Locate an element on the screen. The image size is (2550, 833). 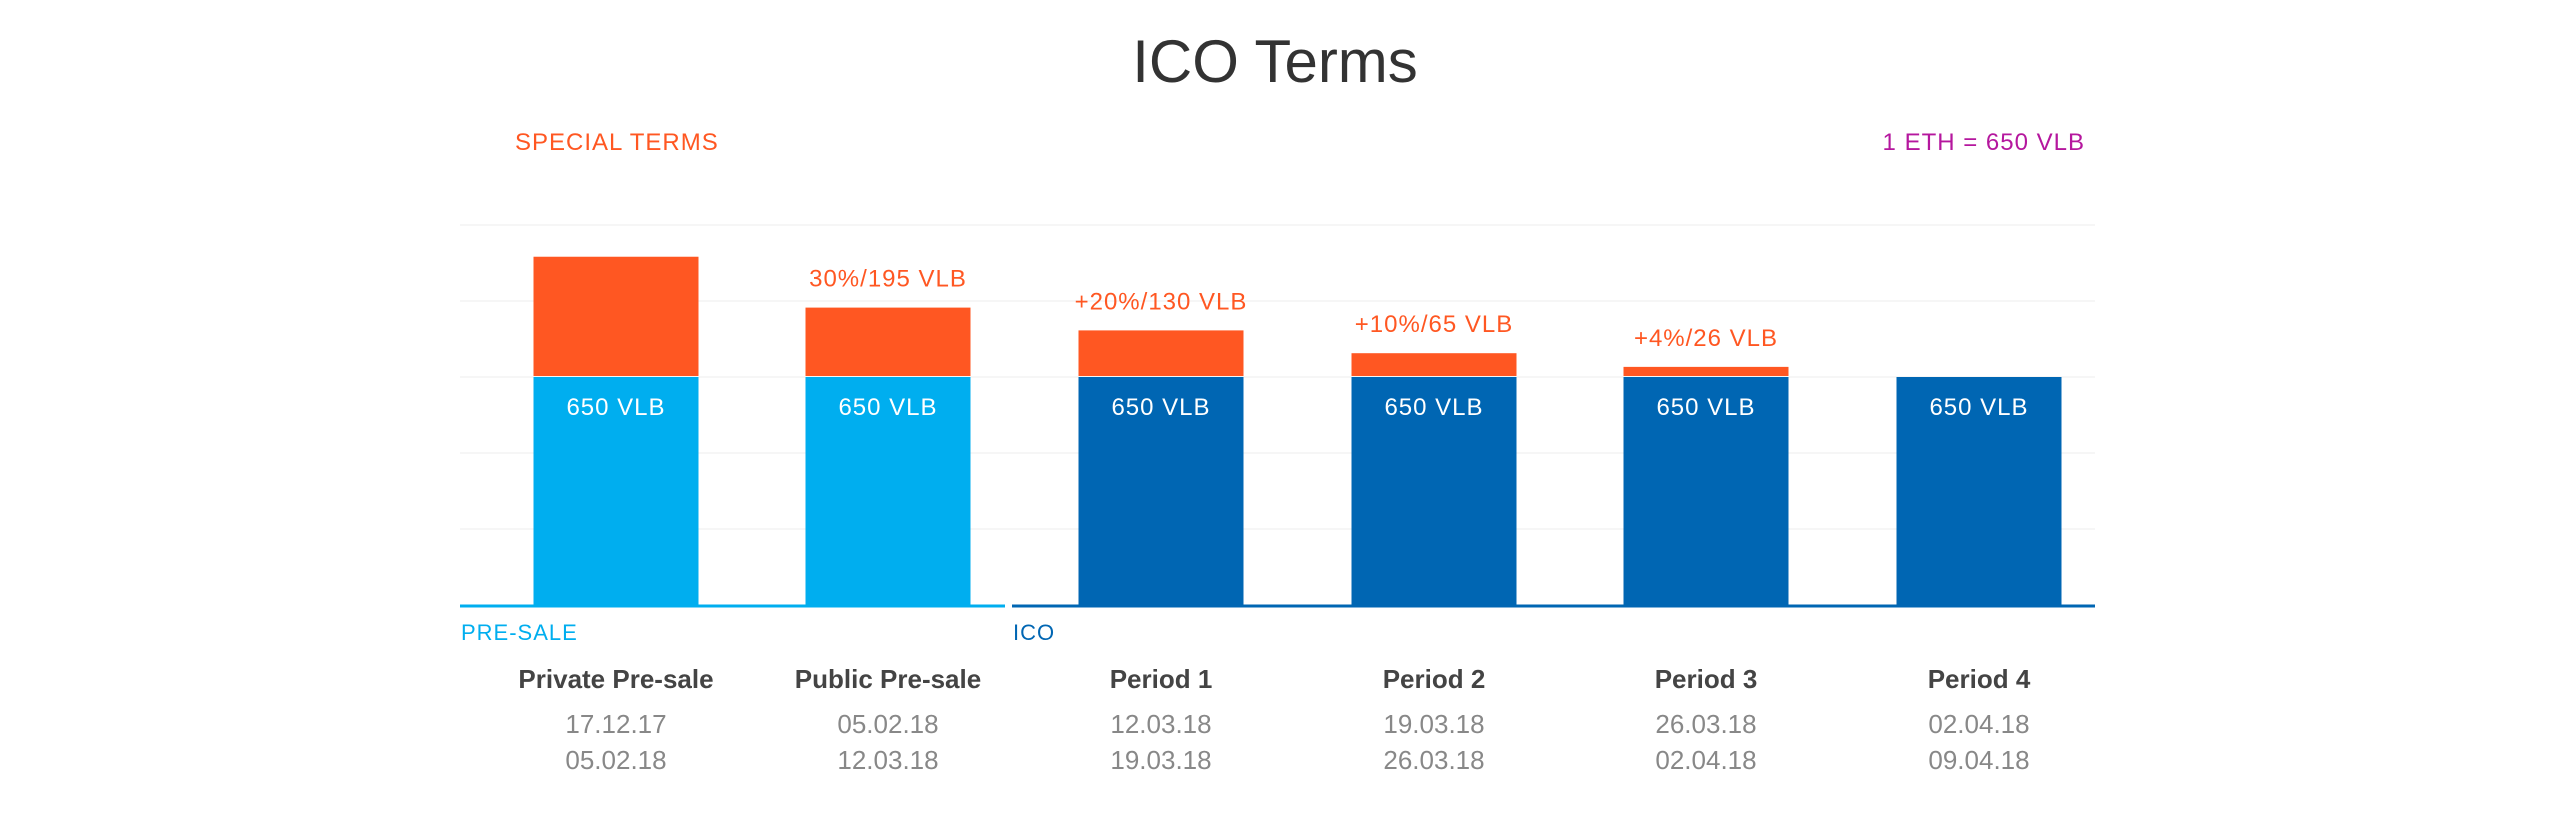
special-terms-label: SPECIAL TERMS is located at coordinates (617, 142).